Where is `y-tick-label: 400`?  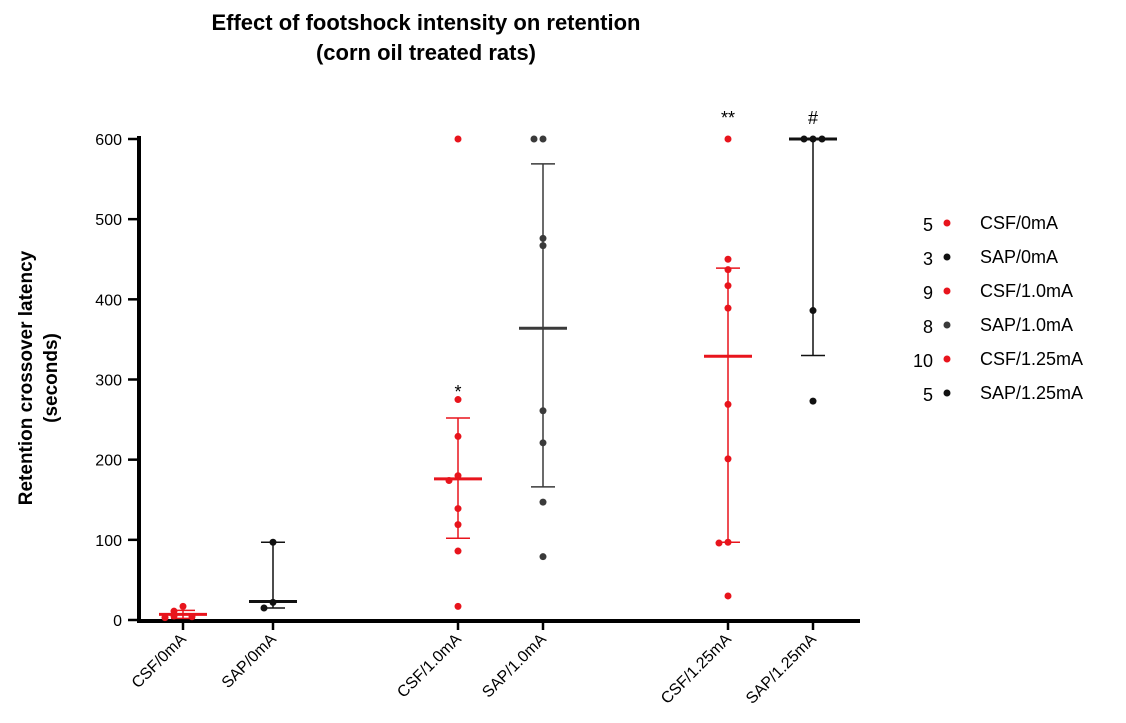
y-tick-label: 400 is located at coordinates (108, 300).